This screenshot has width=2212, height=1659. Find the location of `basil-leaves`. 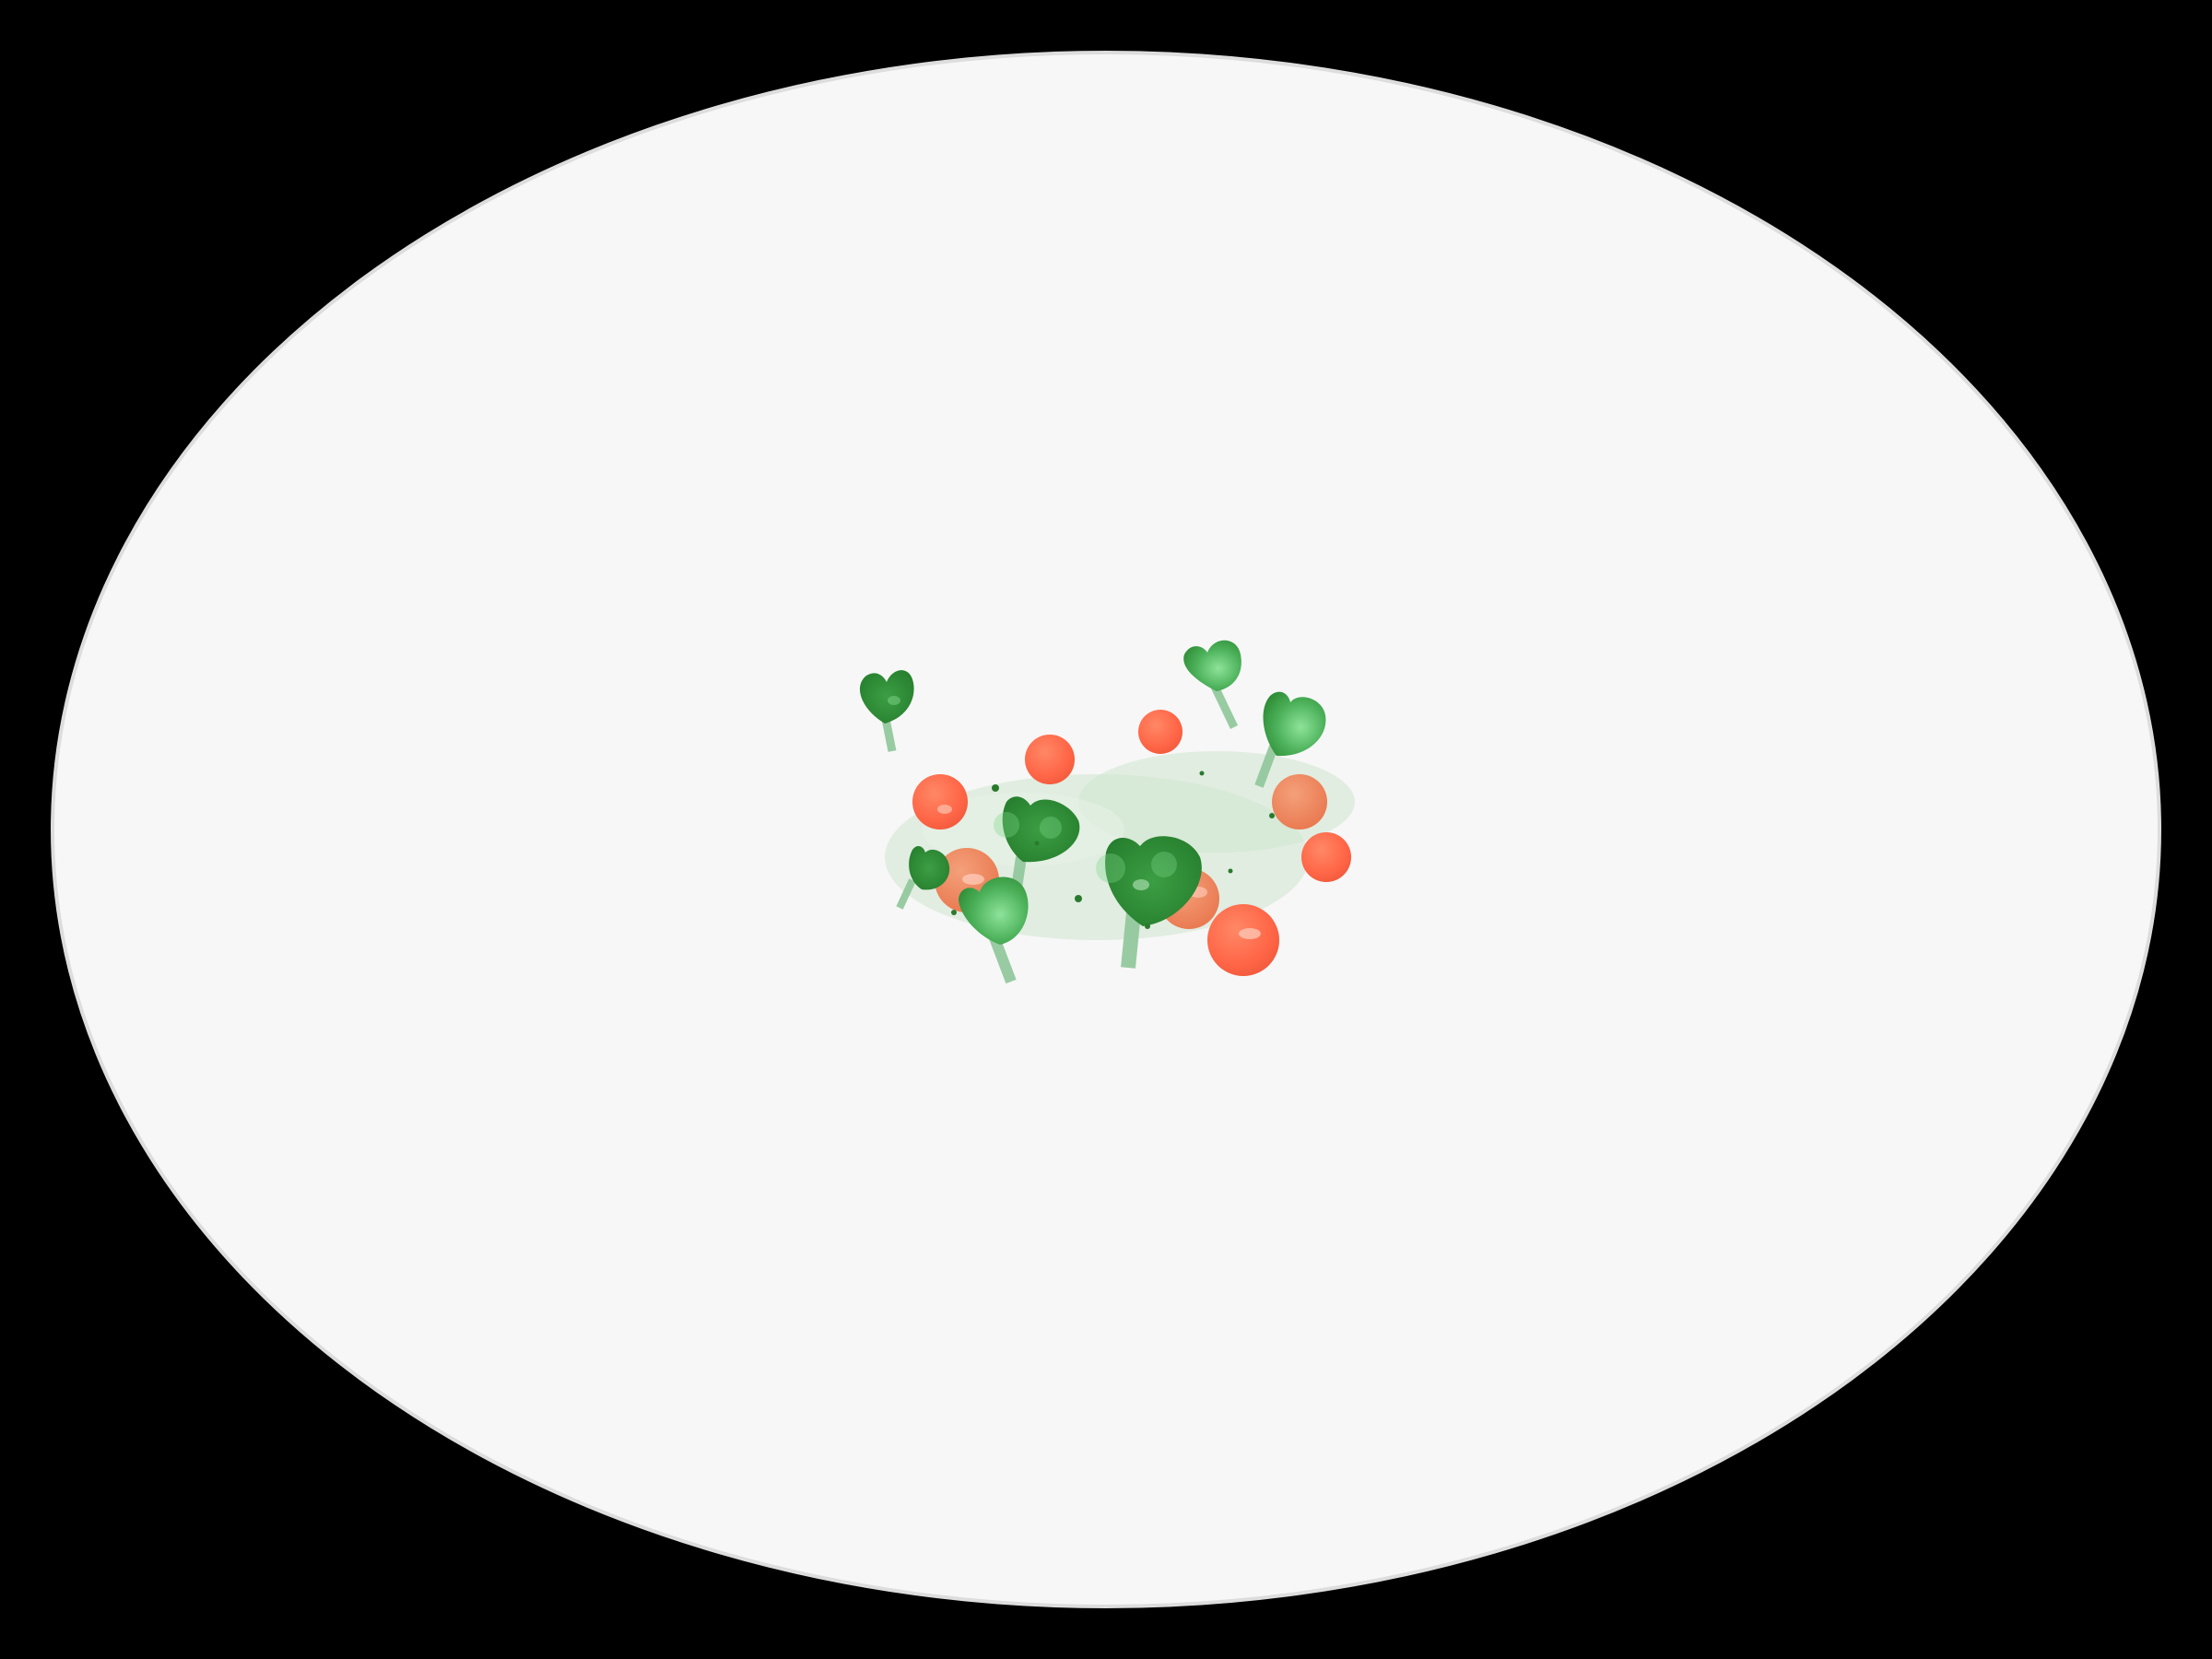

basil-leaves is located at coordinates (1092, 792).